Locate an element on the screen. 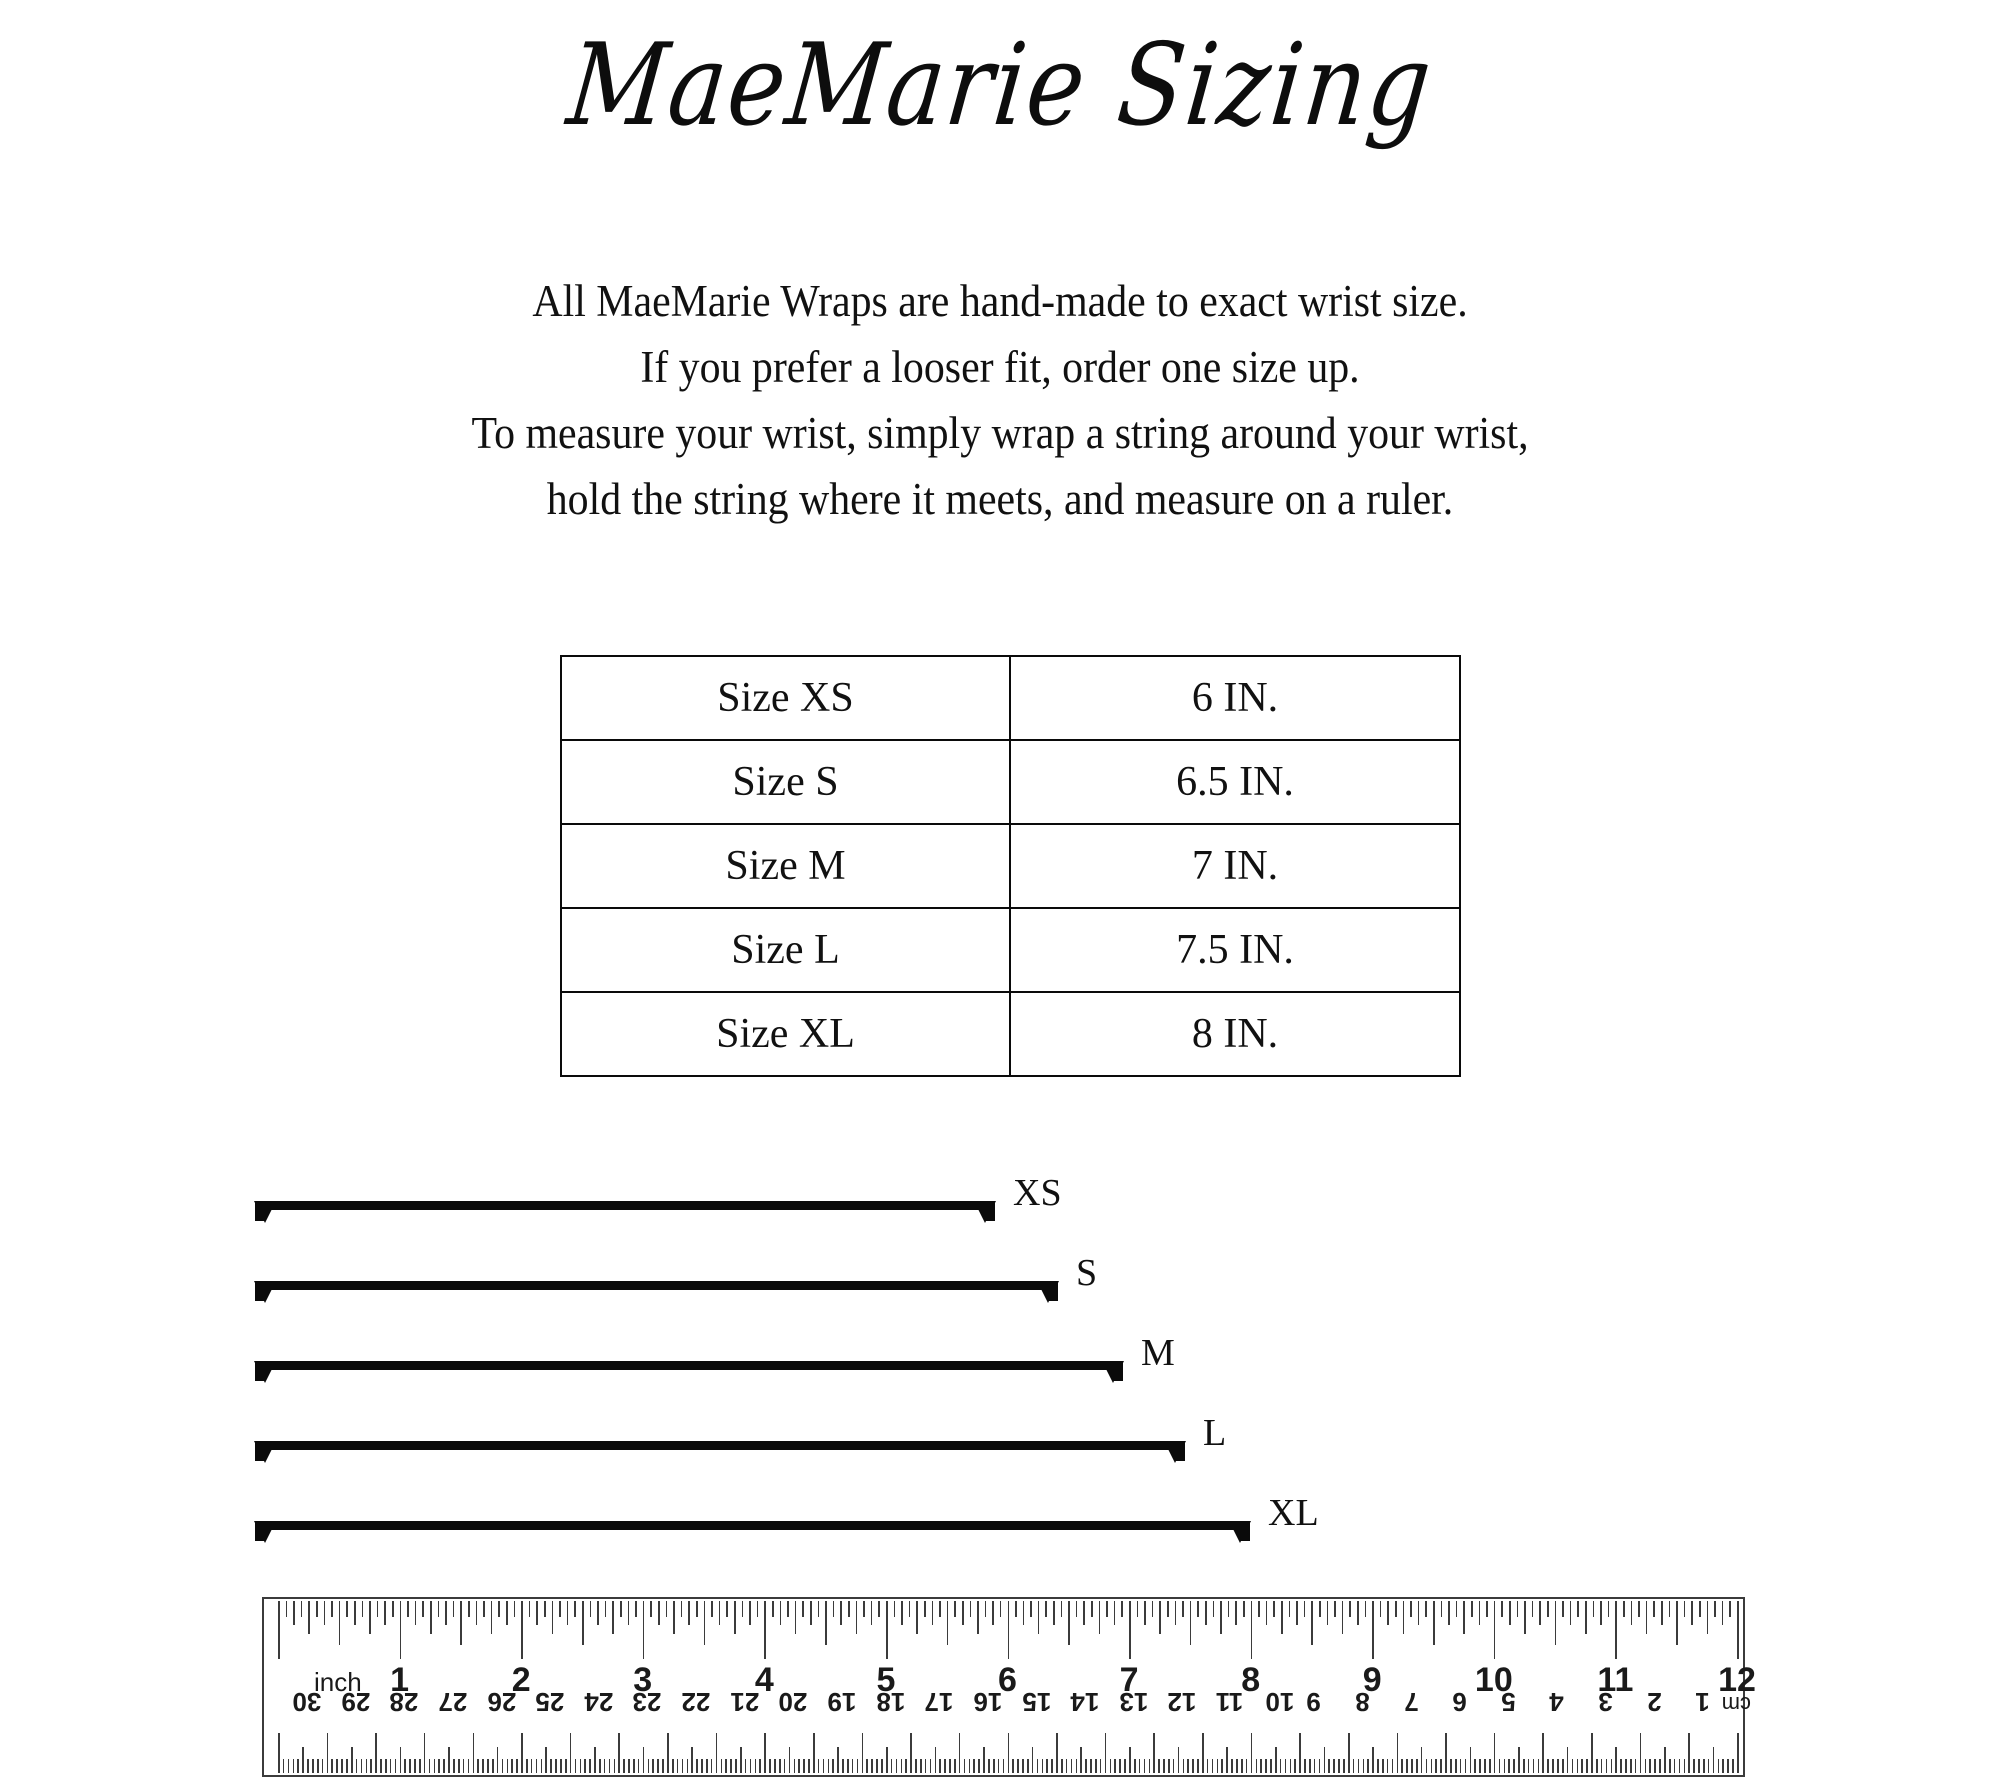  arrow-row-xl: XL is located at coordinates (786, 1528).